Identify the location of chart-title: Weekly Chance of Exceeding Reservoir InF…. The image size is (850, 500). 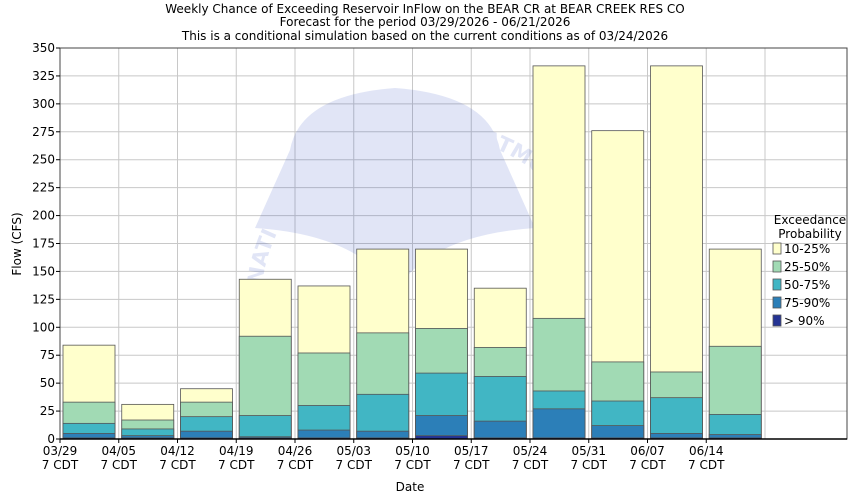
(424, 22).